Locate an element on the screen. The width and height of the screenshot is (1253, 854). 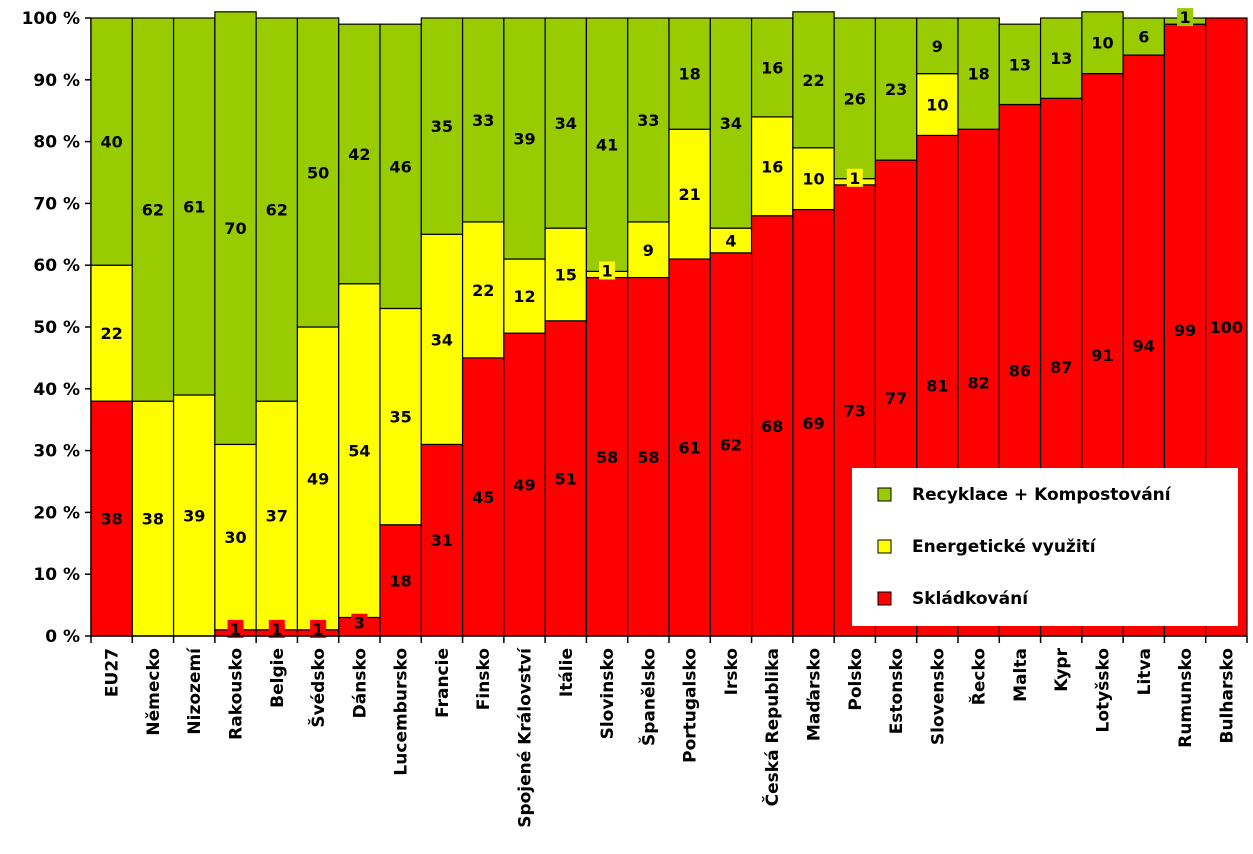
data-label: 87 is located at coordinates (1061, 367).